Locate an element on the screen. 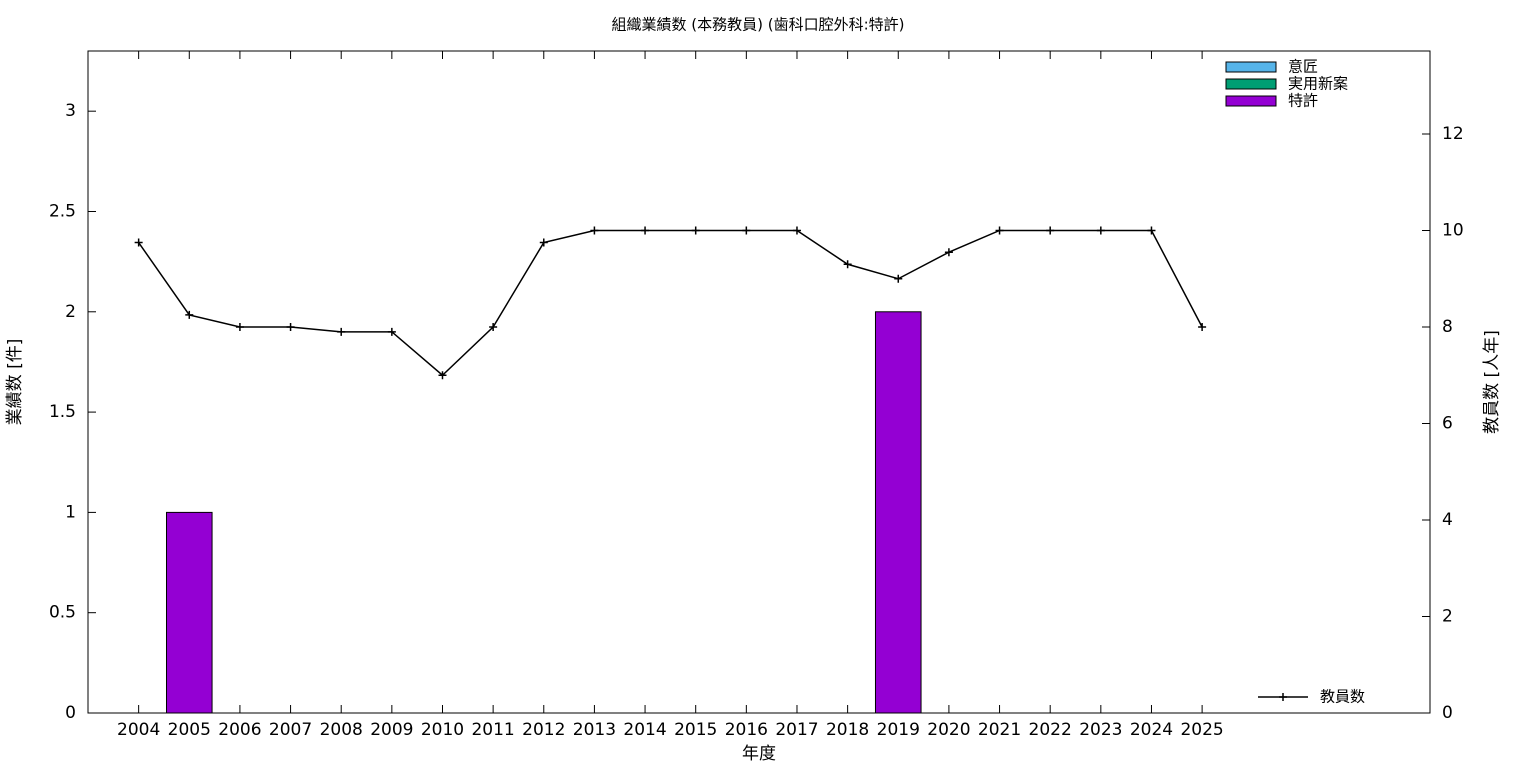  y-tick-label: 2 is located at coordinates (70, 312).